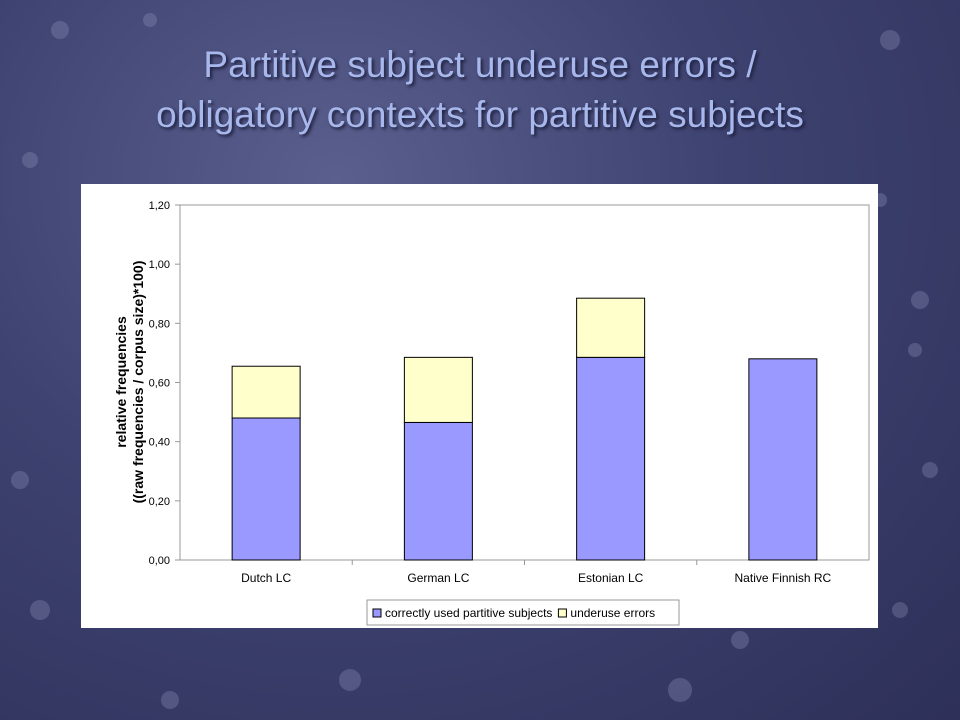 The height and width of the screenshot is (720, 960). Describe the element at coordinates (611, 578) in the screenshot. I see `x-tick-label: Estonian LC` at that location.